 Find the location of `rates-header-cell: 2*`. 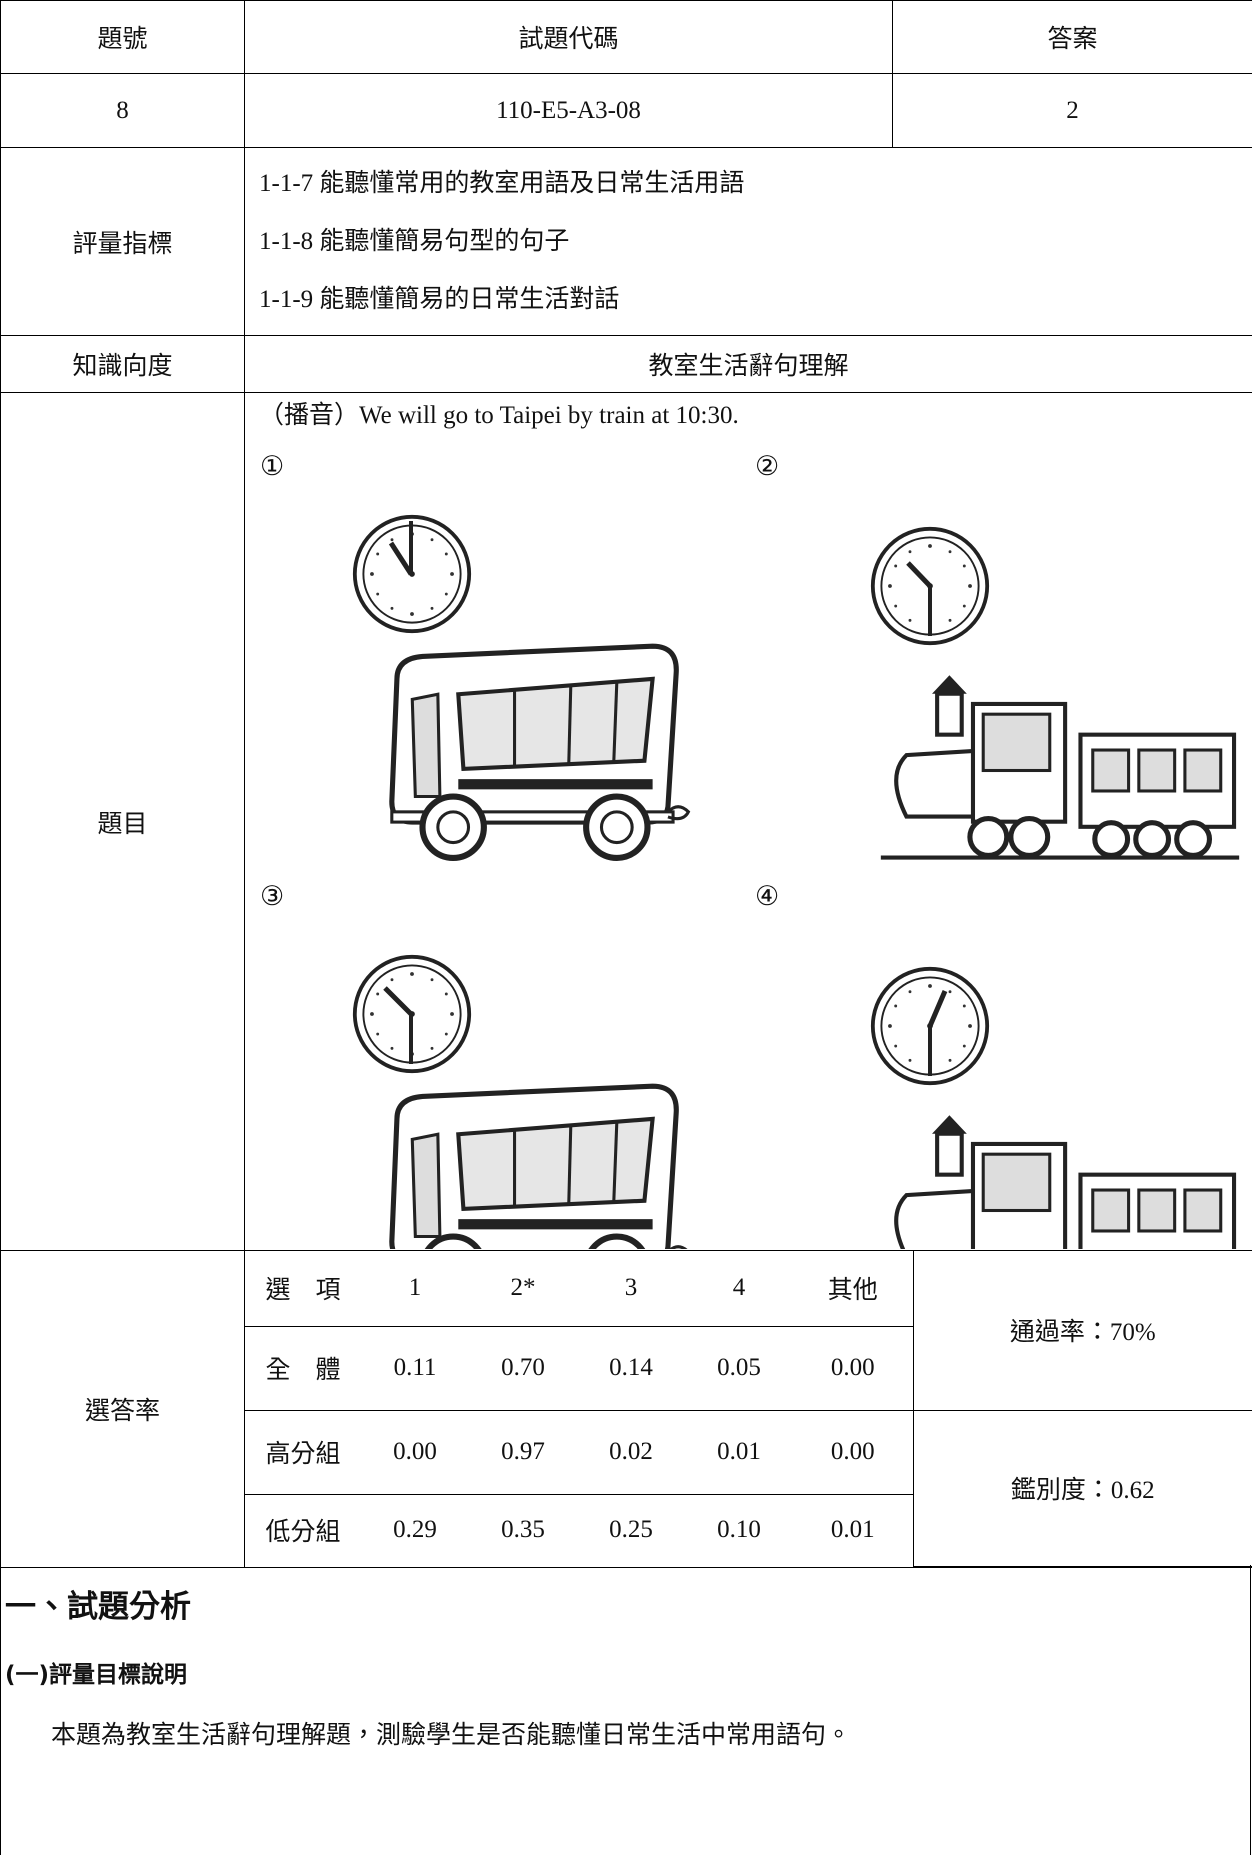

rates-header-cell: 2* is located at coordinates (523, 1288).